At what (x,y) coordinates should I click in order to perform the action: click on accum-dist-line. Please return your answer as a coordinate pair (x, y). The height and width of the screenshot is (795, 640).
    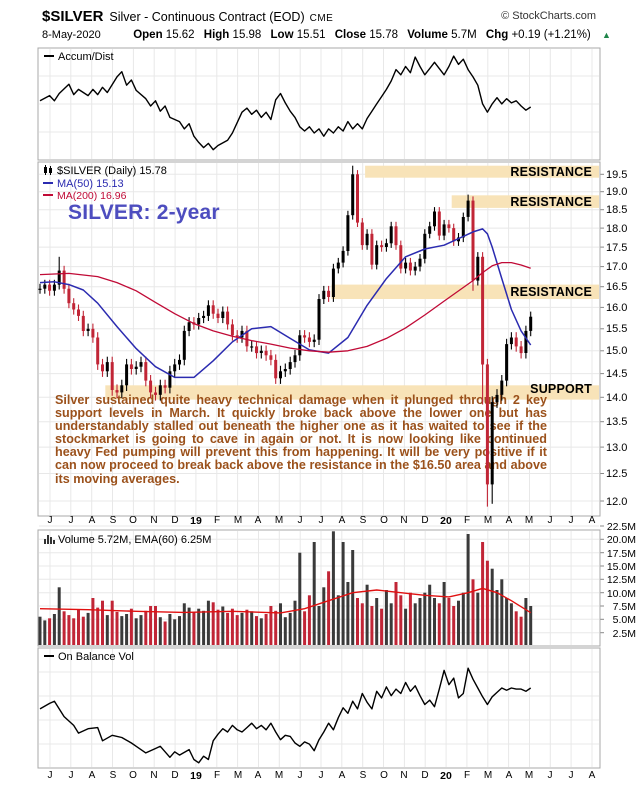
    Looking at the image, I should click on (285, 103).